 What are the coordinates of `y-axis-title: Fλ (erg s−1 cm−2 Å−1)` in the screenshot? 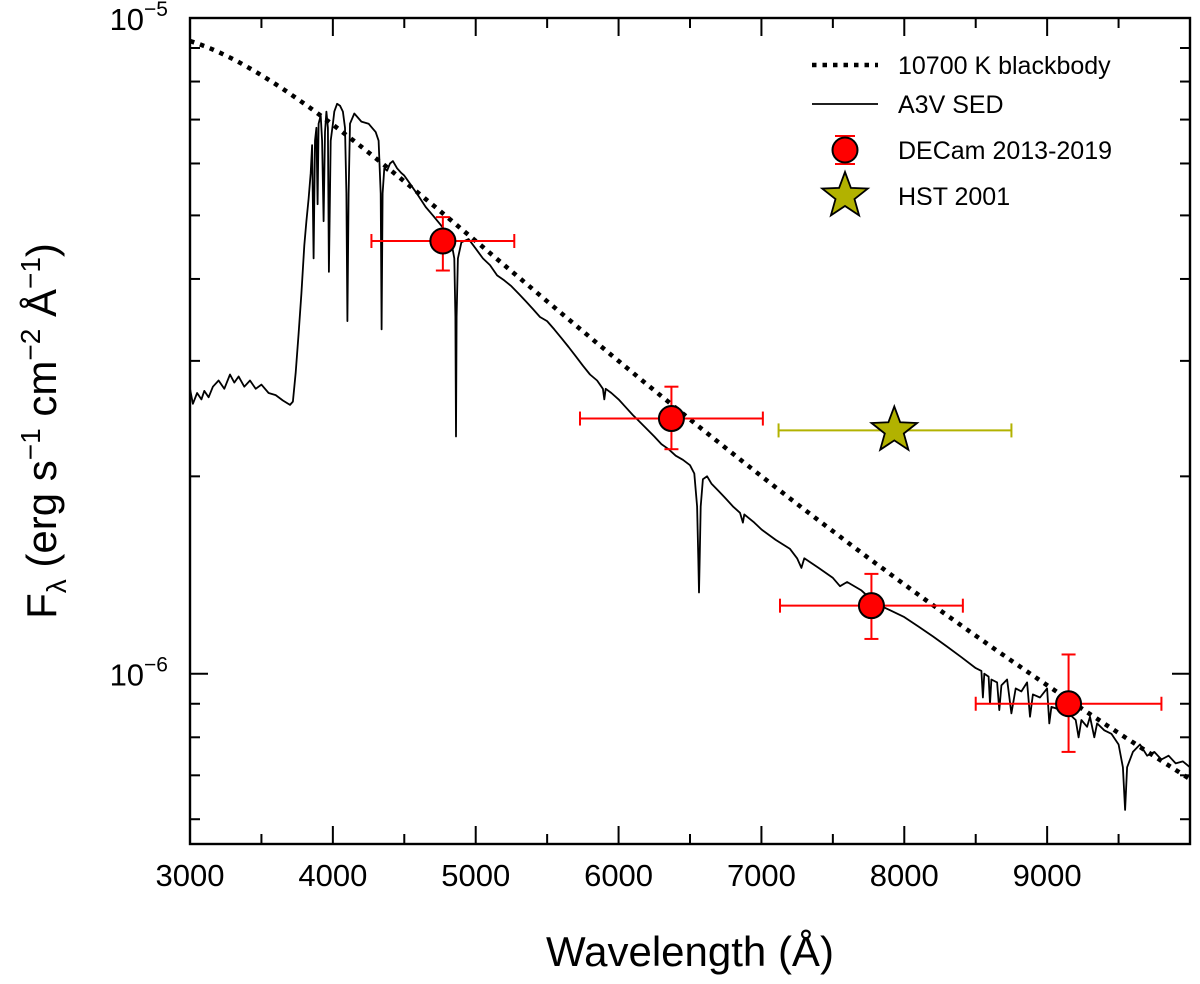 It's located at (43, 431).